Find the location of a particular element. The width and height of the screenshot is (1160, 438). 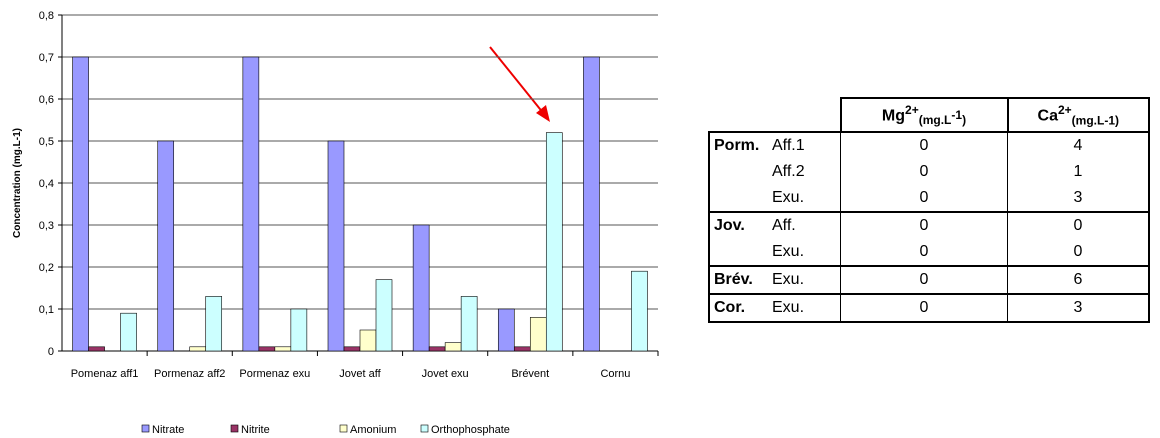

y-tick-label: 0,7 is located at coordinates (46, 58).